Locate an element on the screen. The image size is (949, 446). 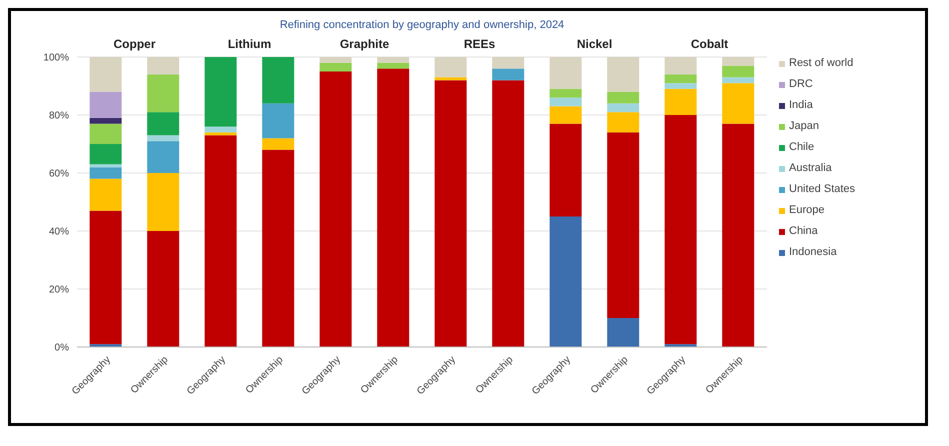
text: Nickel is located at coordinates (595, 44).